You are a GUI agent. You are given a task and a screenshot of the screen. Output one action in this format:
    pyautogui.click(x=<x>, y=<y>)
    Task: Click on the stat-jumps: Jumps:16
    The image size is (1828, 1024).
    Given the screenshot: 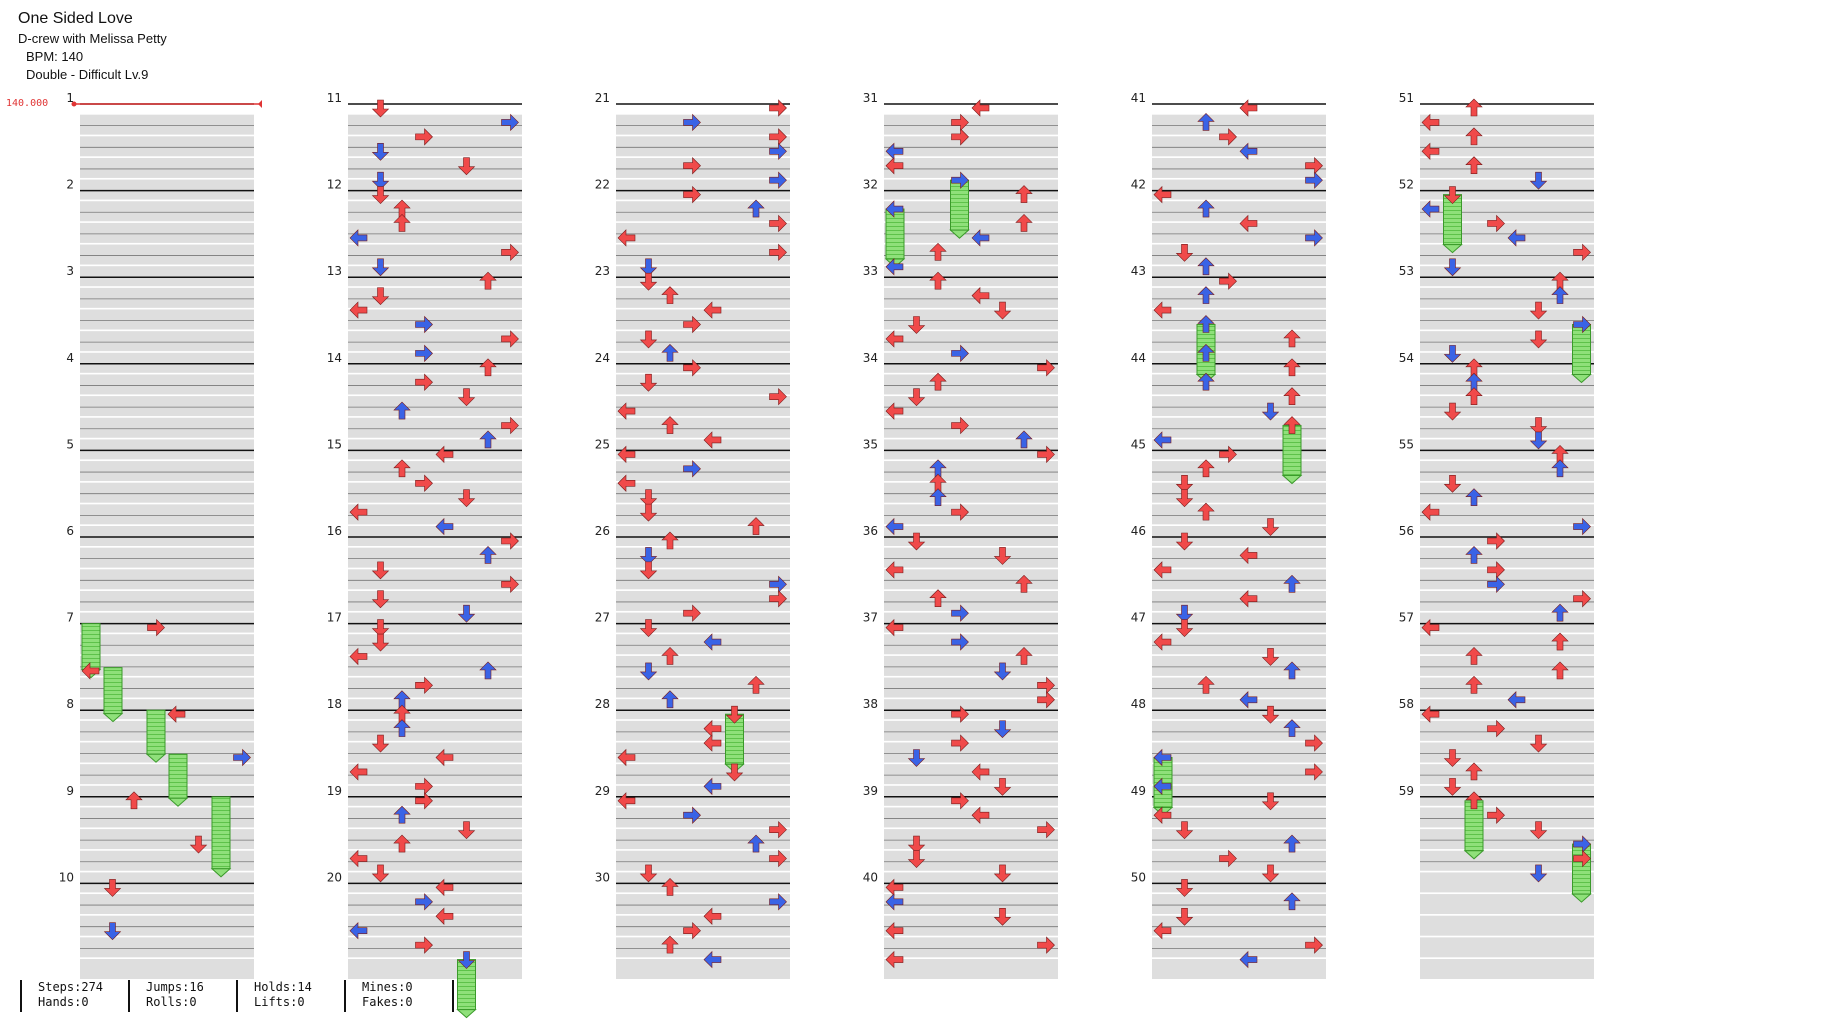 What is the action you would take?
    pyautogui.click(x=175, y=987)
    